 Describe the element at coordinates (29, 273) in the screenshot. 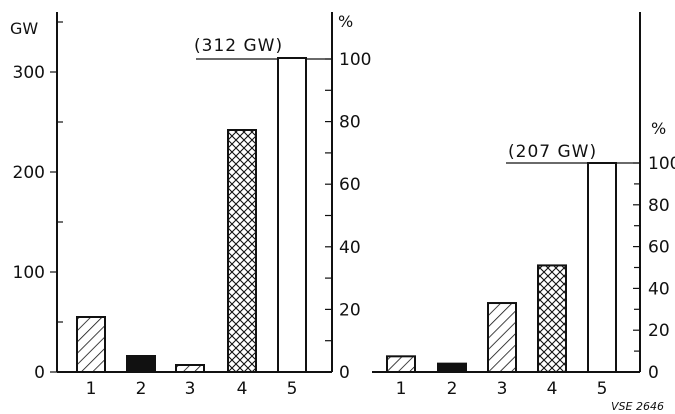

I see `left-tick-label: 100` at that location.